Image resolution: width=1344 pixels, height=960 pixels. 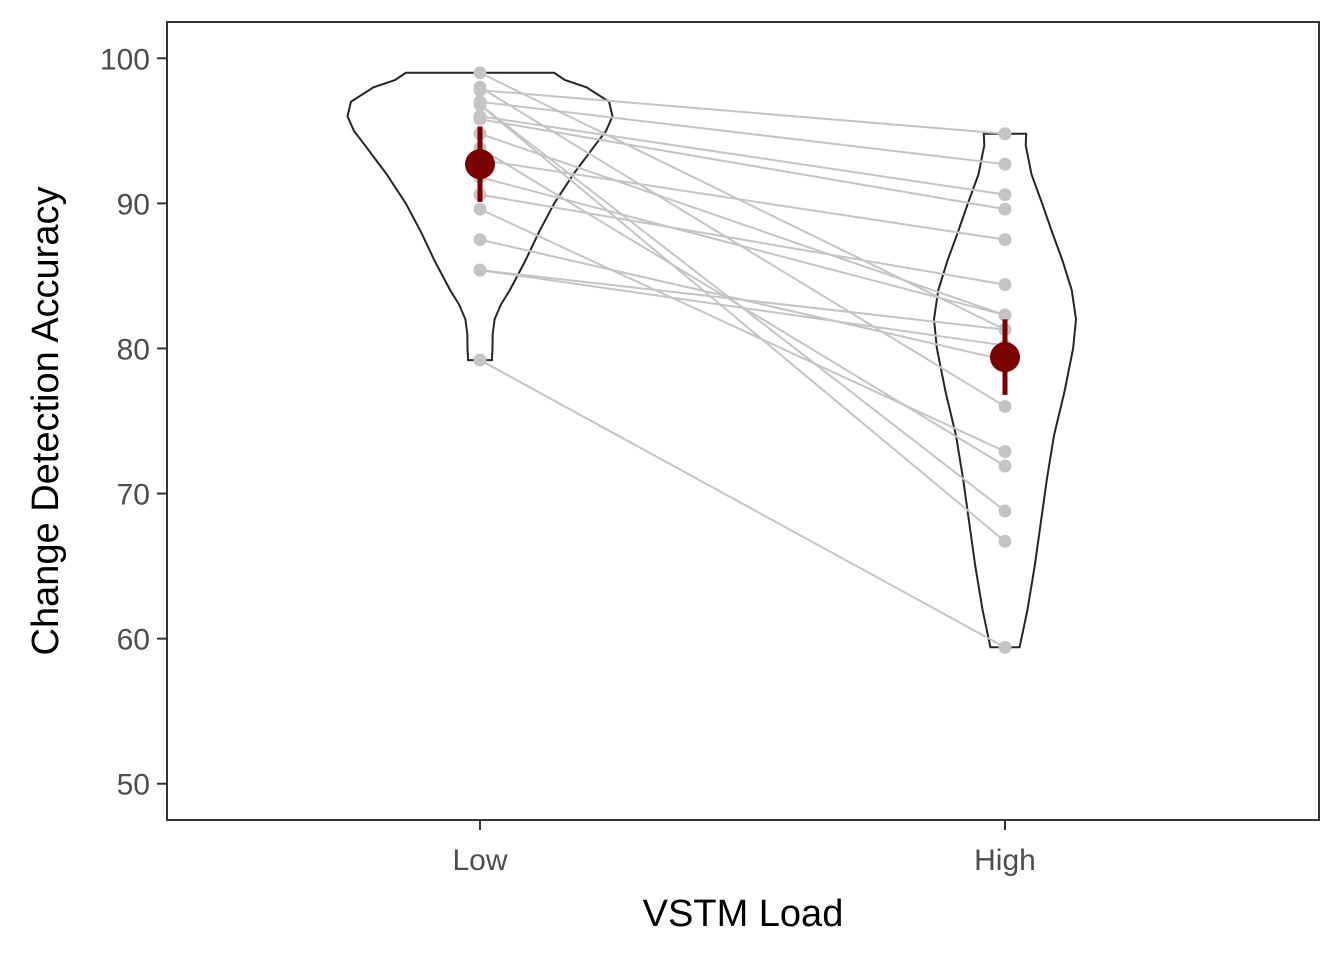 I want to click on y-tick-label: 80, so click(x=133, y=349).